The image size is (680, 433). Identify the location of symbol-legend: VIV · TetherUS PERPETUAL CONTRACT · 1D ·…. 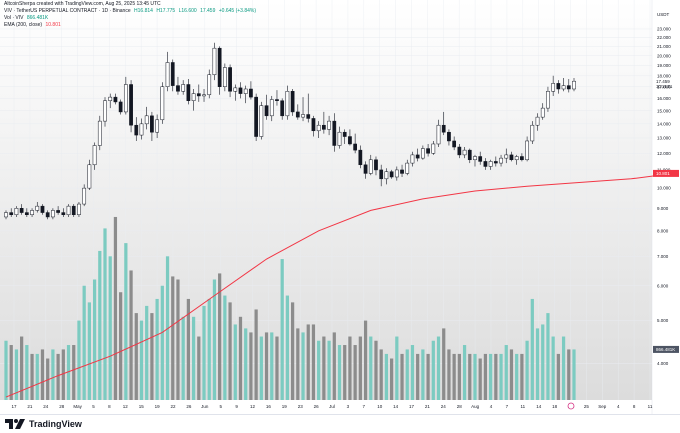
(131, 11).